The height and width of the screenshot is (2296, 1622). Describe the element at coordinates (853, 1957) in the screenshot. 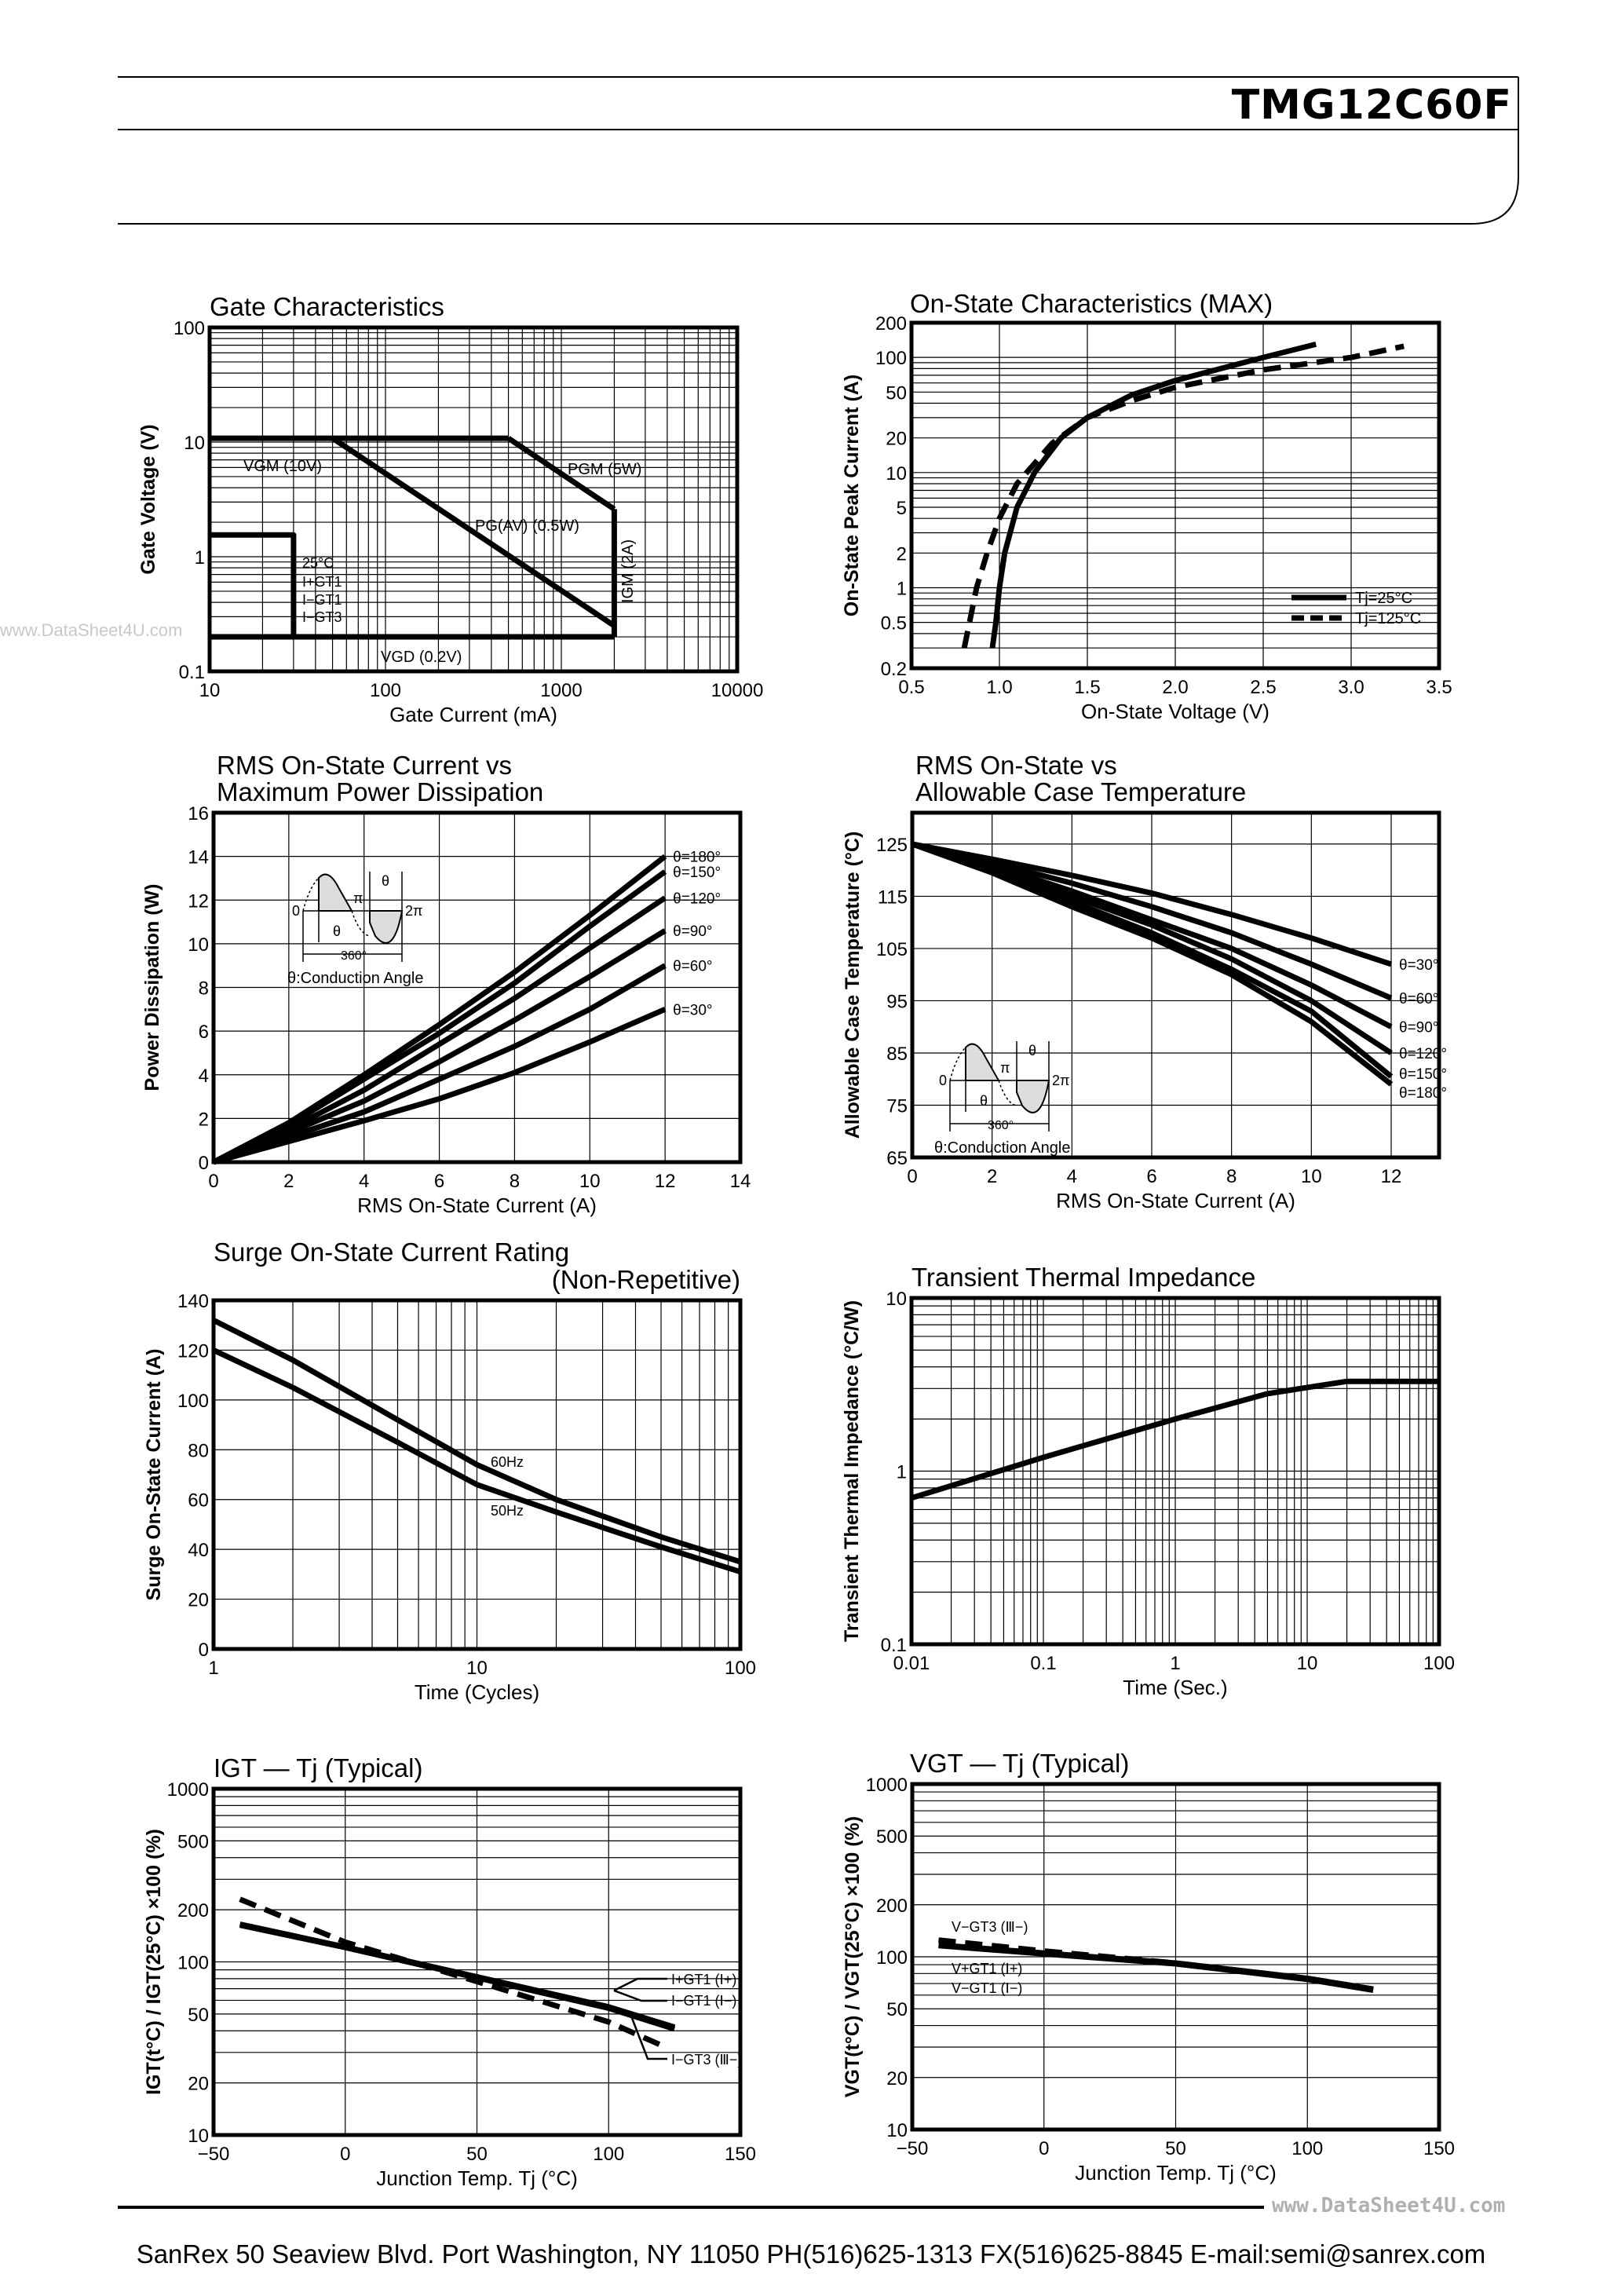

I see `y-axis-label: VGT(t°C) / VGT(25°C) ×100 (%)` at that location.